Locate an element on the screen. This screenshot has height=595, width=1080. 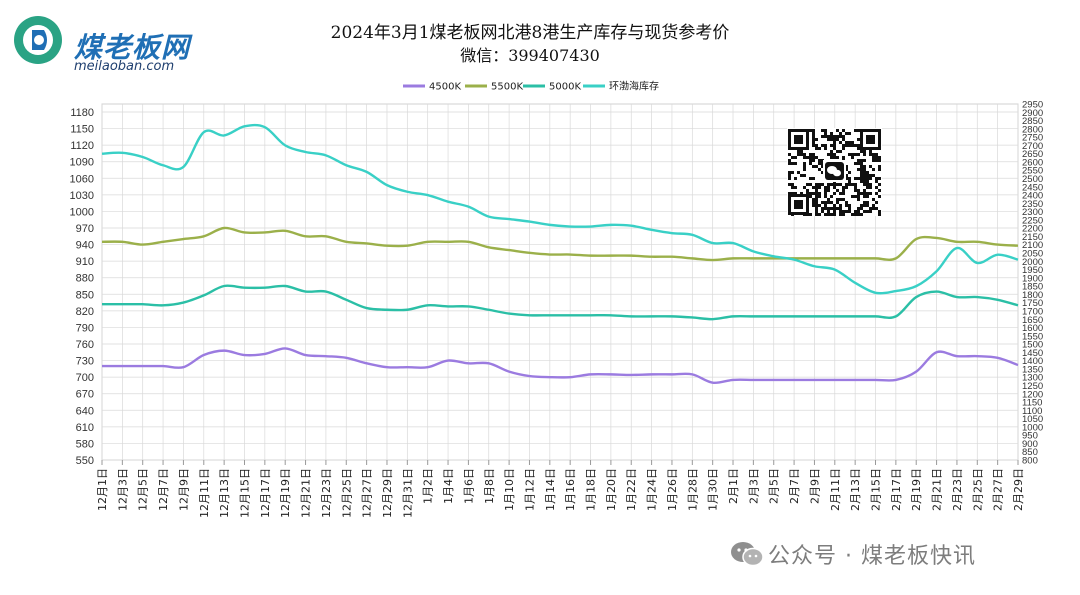
legend-label: 5500K is located at coordinates (507, 87).